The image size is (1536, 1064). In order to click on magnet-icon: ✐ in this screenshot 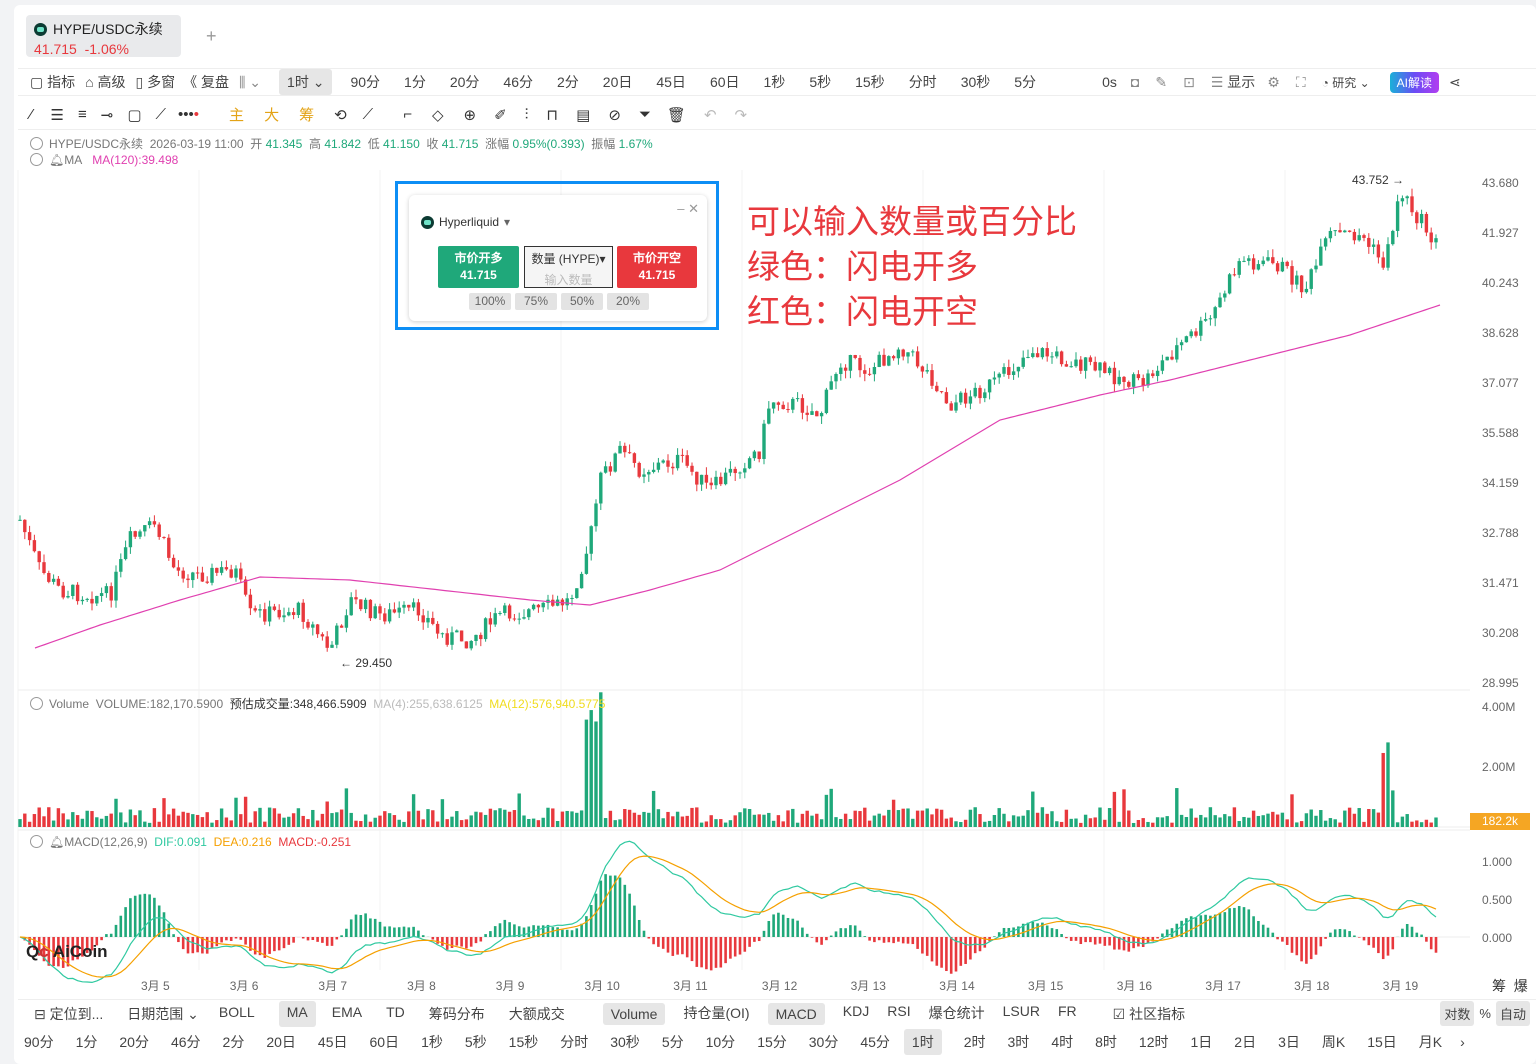, I will do `click(500, 115)`.